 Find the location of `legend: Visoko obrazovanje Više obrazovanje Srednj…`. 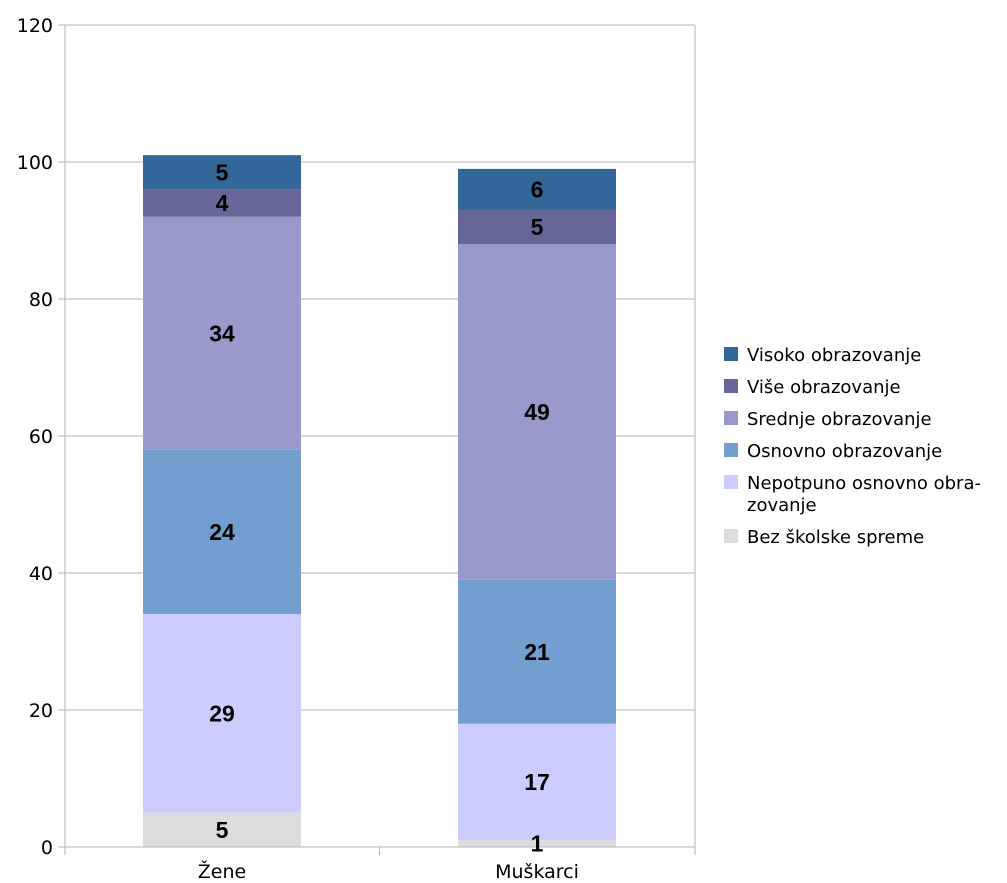

legend: Visoko obrazovanje Više obrazovanje Srednj… is located at coordinates (852, 446).